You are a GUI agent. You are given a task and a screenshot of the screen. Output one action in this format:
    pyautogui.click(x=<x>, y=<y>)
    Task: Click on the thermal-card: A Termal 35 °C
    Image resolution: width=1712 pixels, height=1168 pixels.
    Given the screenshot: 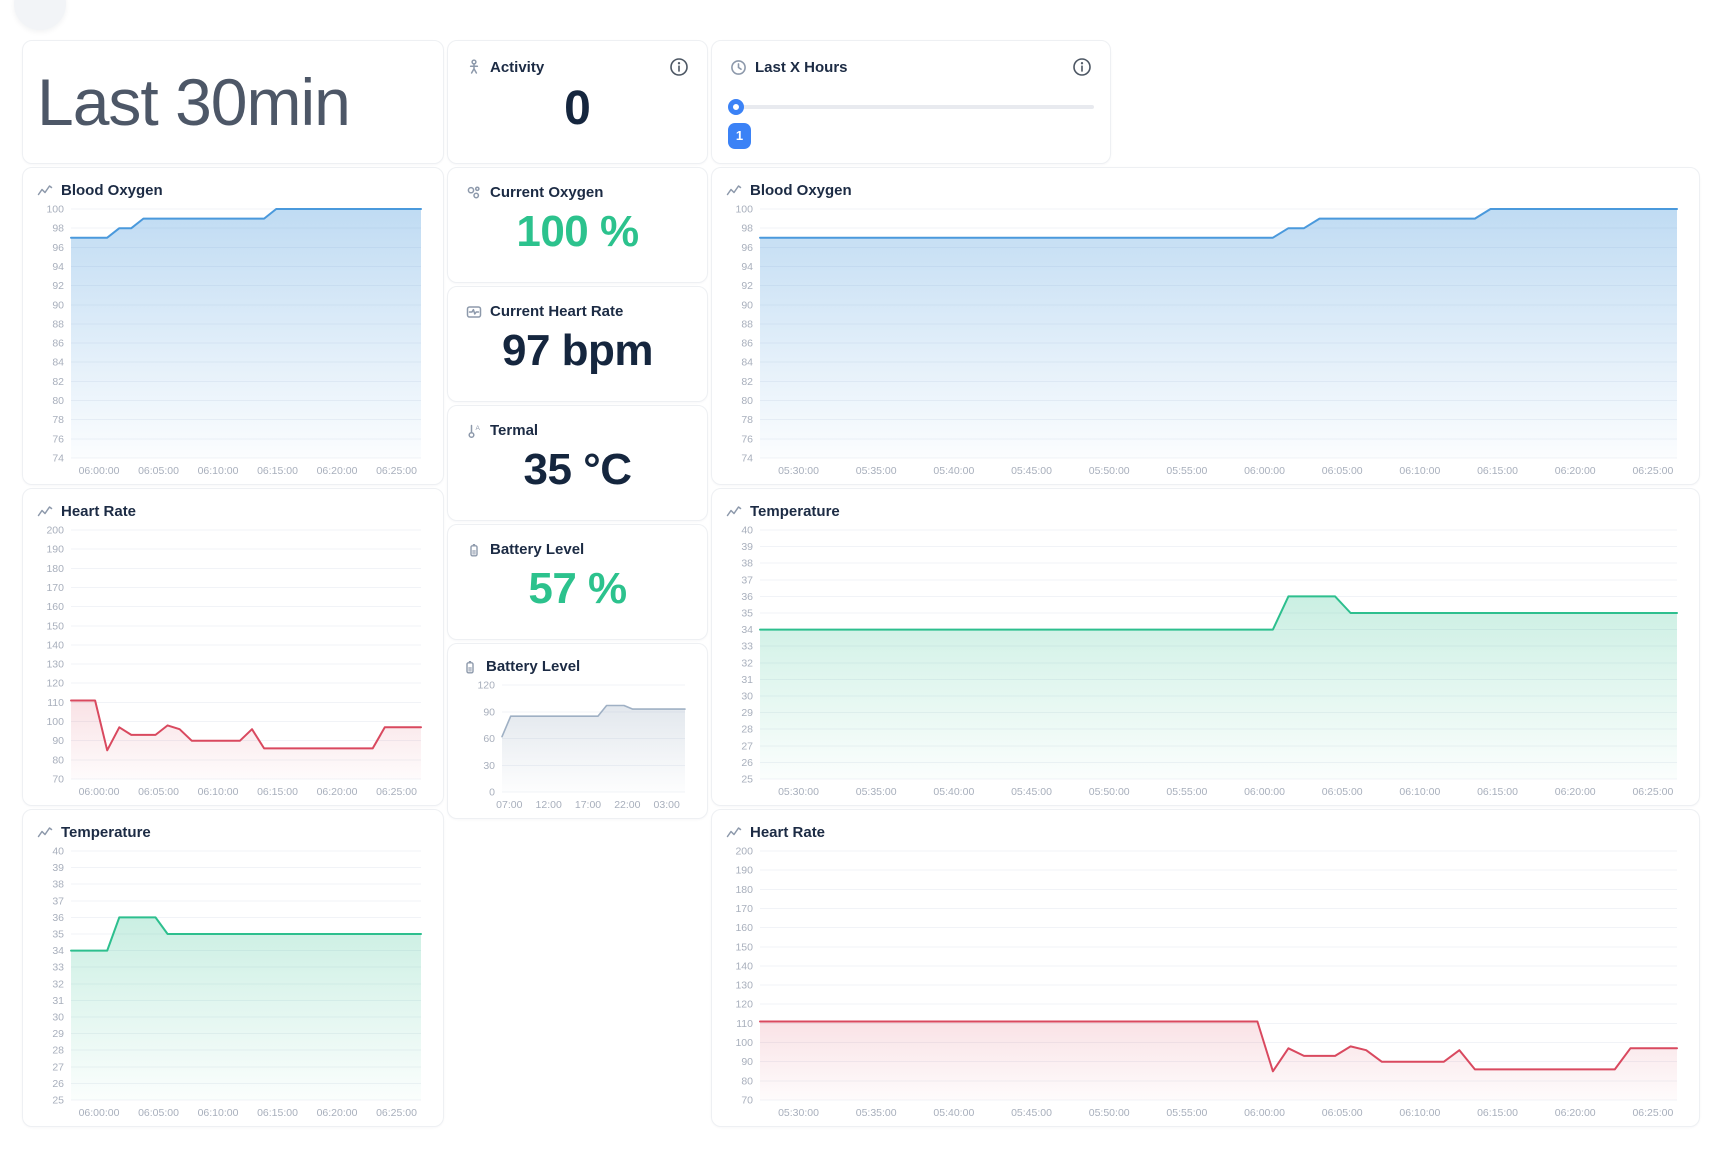 What is the action you would take?
    pyautogui.click(x=577, y=463)
    